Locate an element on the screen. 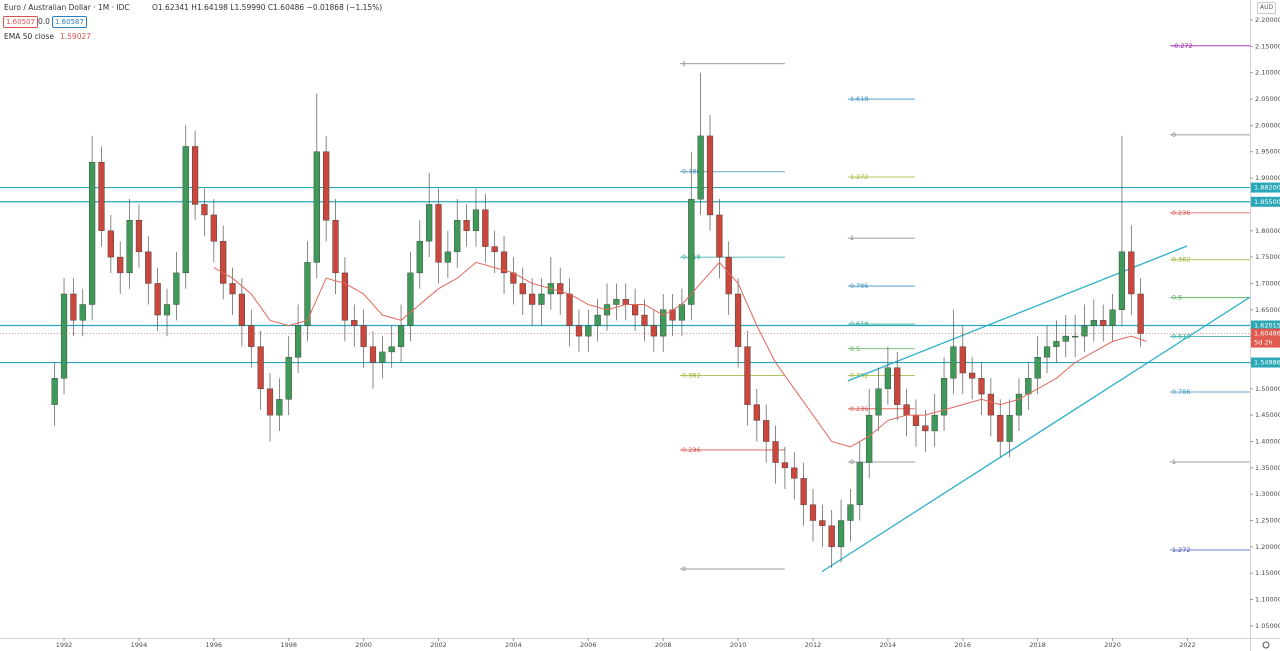 Image resolution: width=1280 pixels, height=651 pixels. fib-label: 0.382 is located at coordinates (691, 376).